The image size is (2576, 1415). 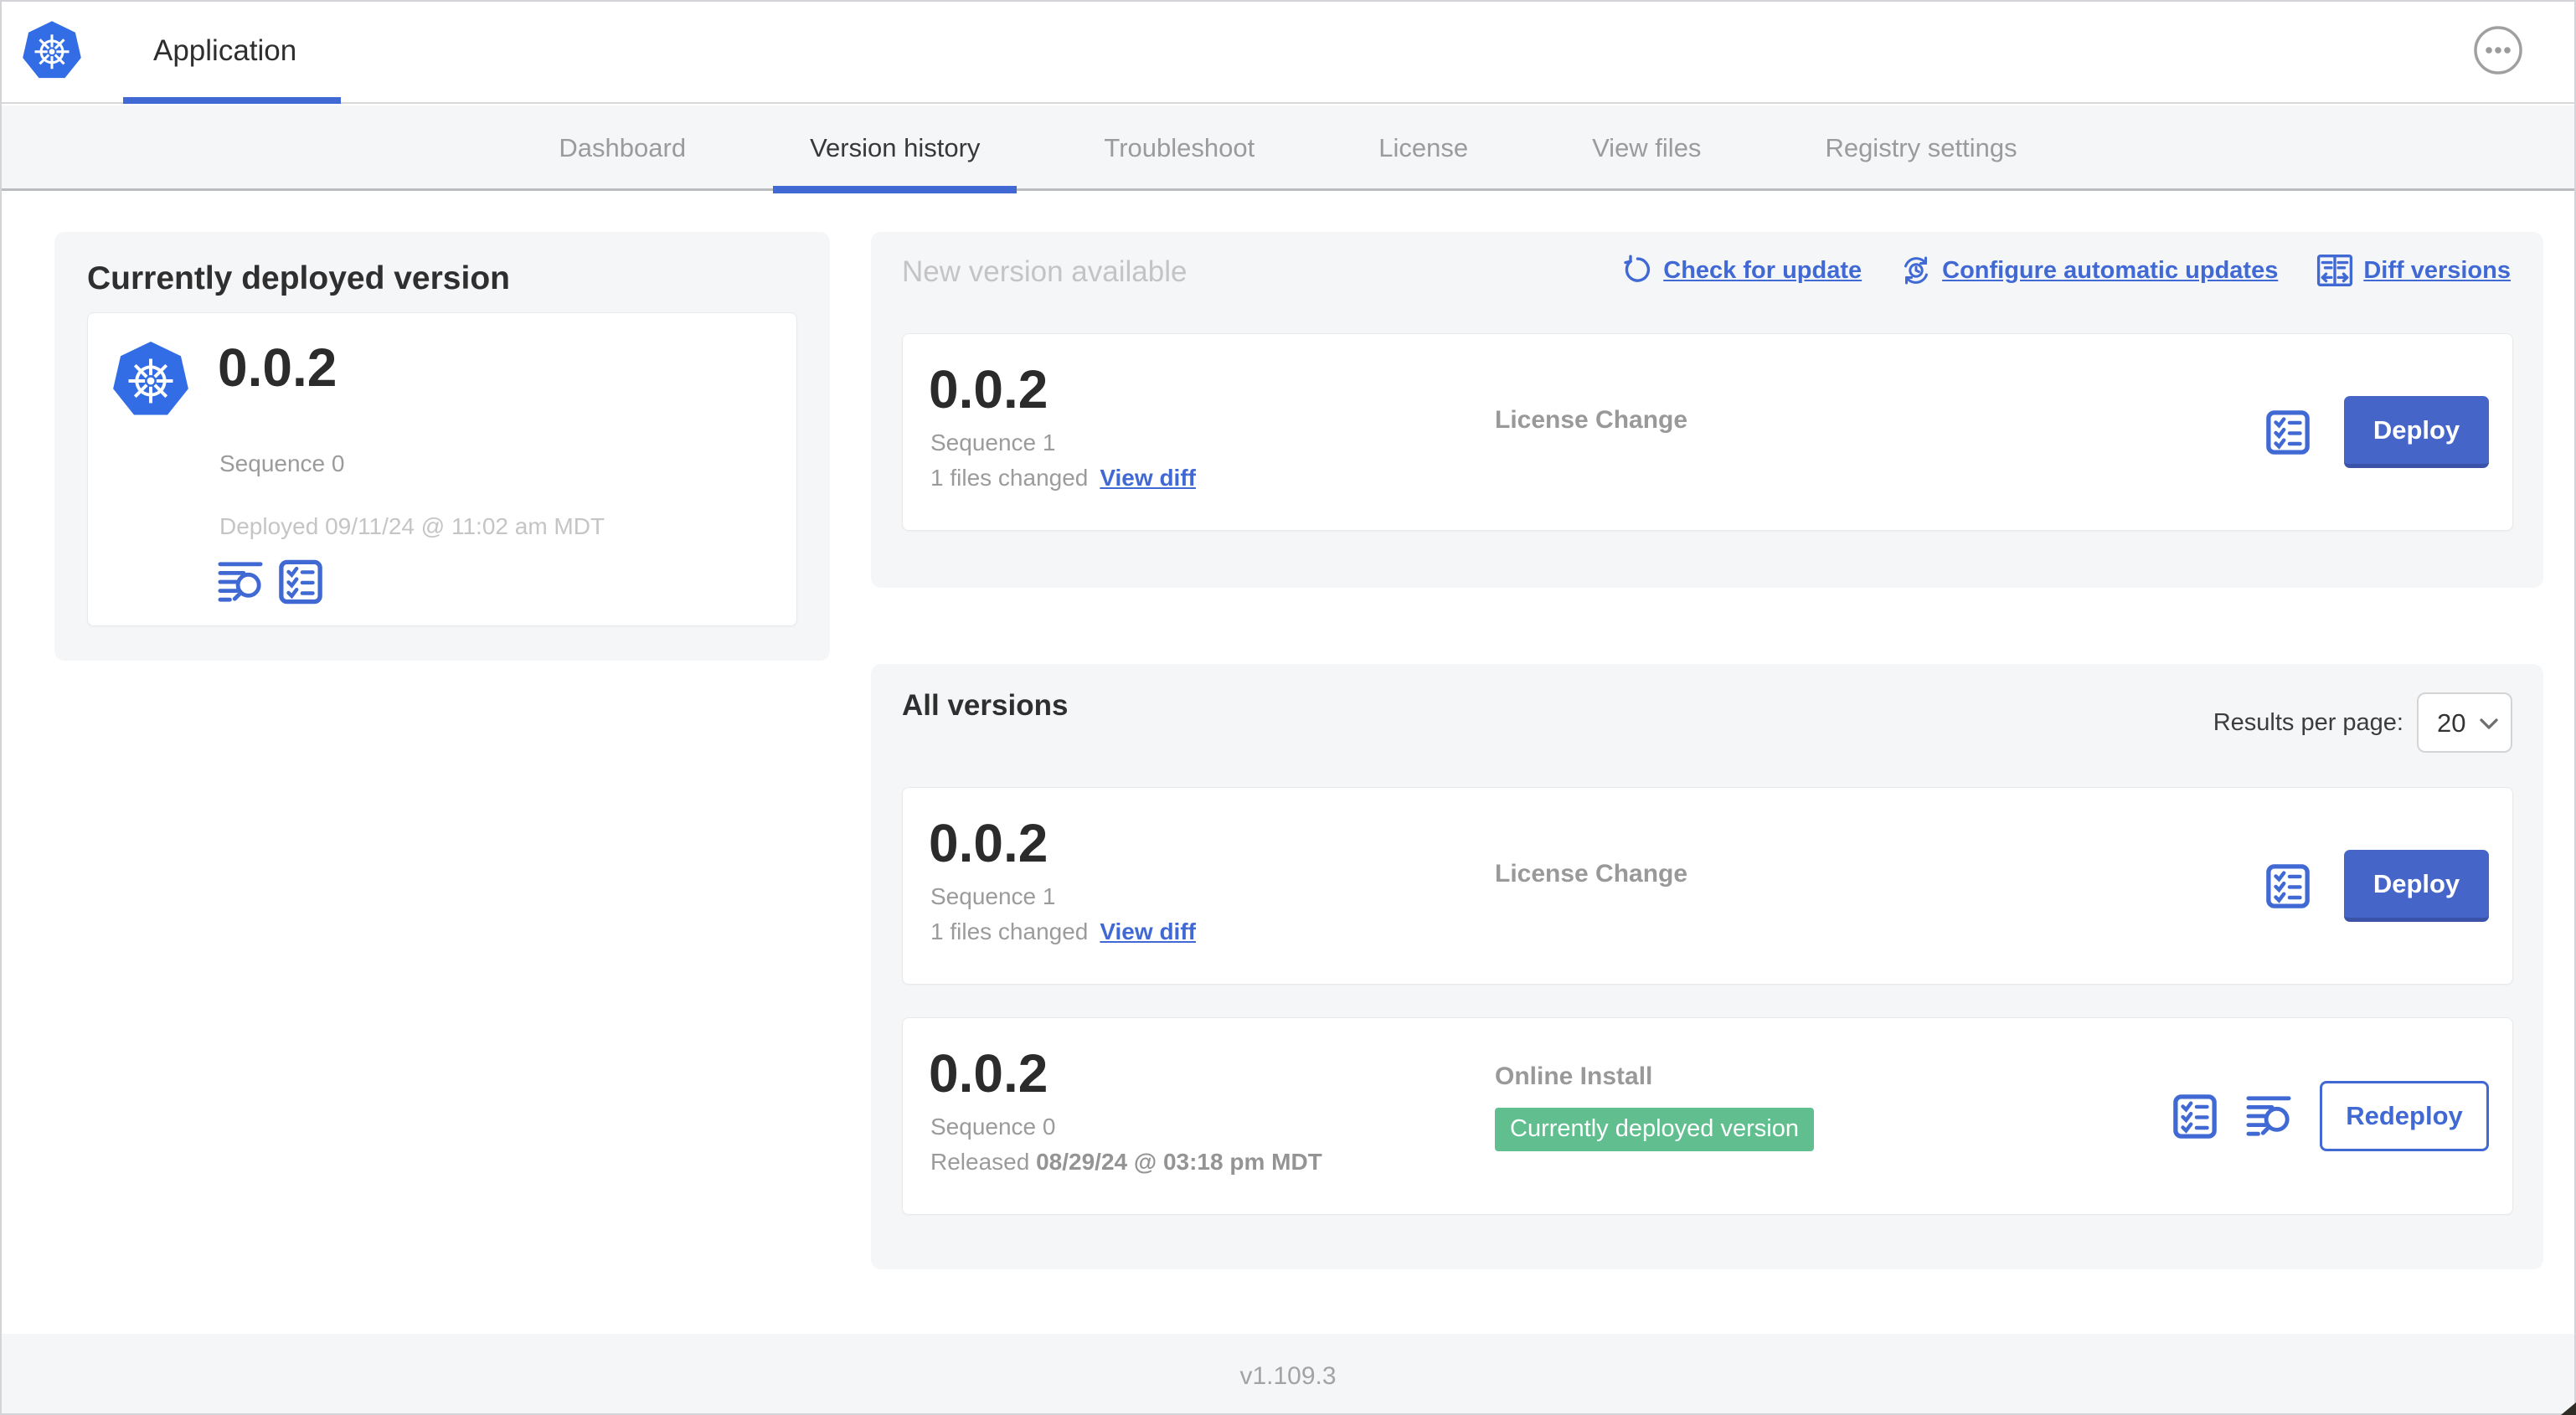 I want to click on results-per-page-label: Results per page:, so click(x=2308, y=722).